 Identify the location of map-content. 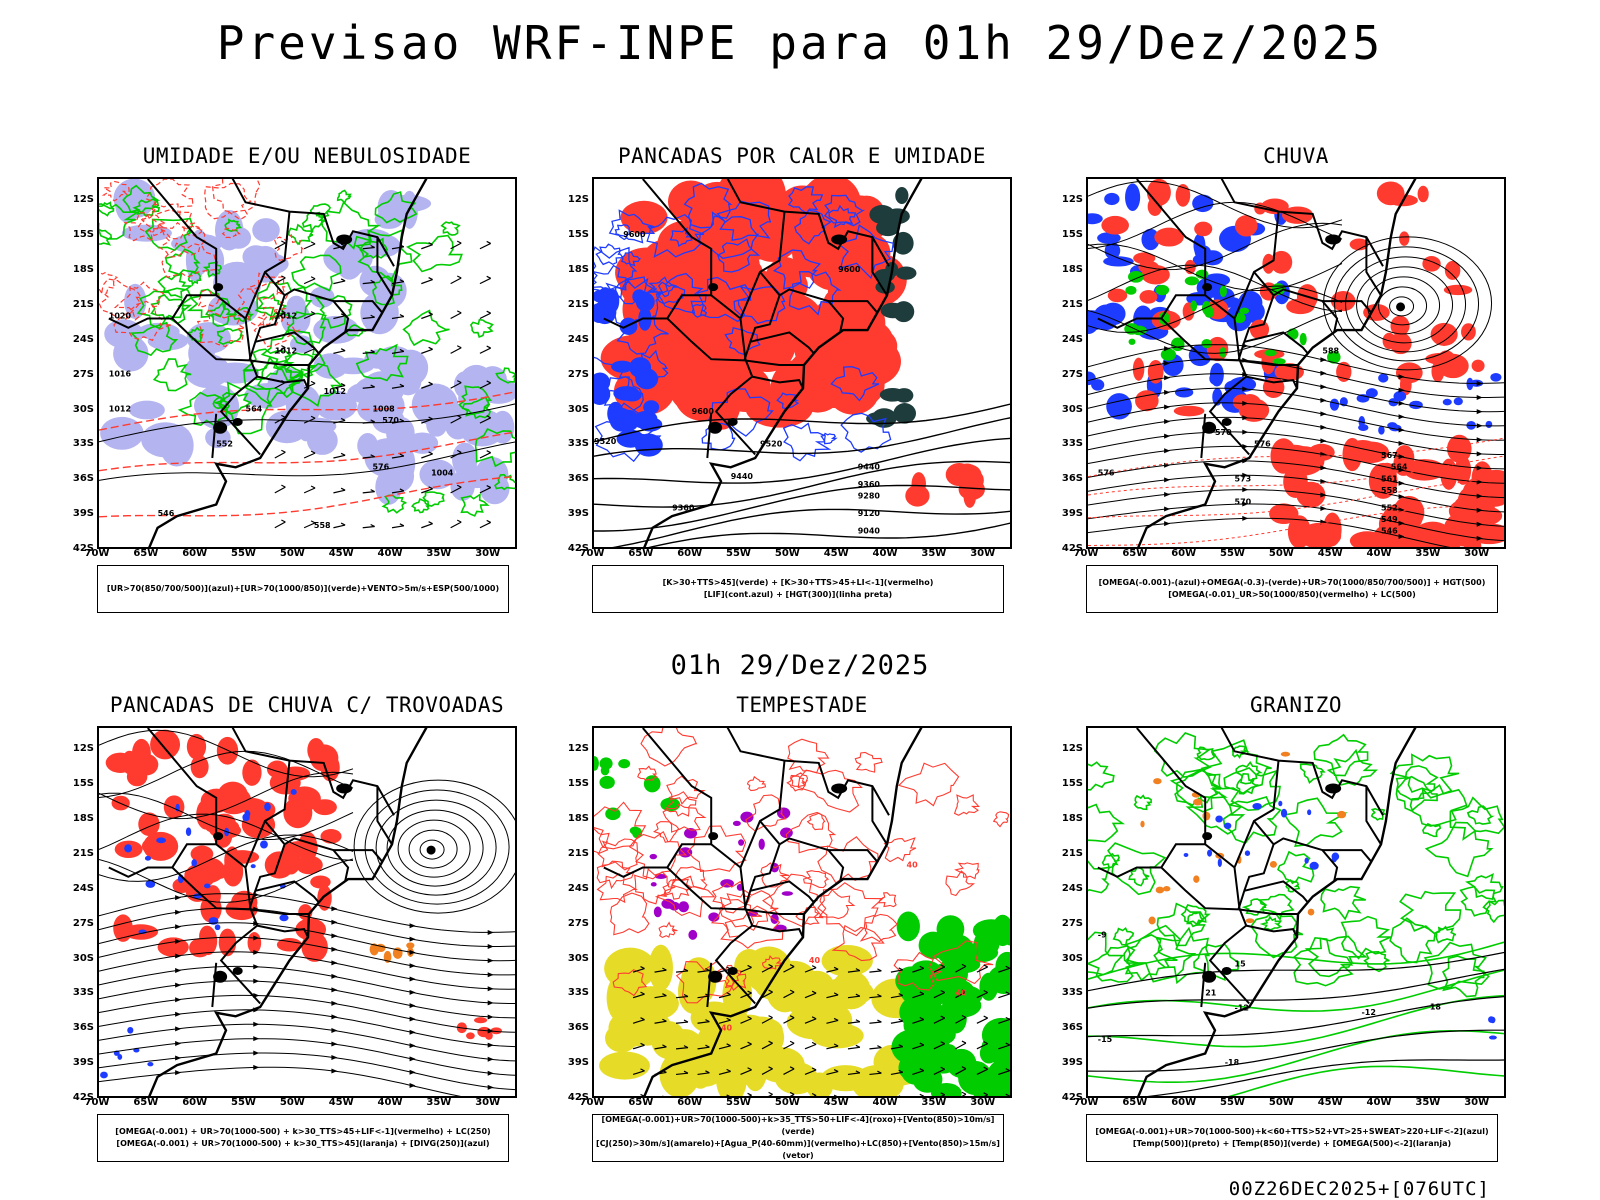
(307, 912).